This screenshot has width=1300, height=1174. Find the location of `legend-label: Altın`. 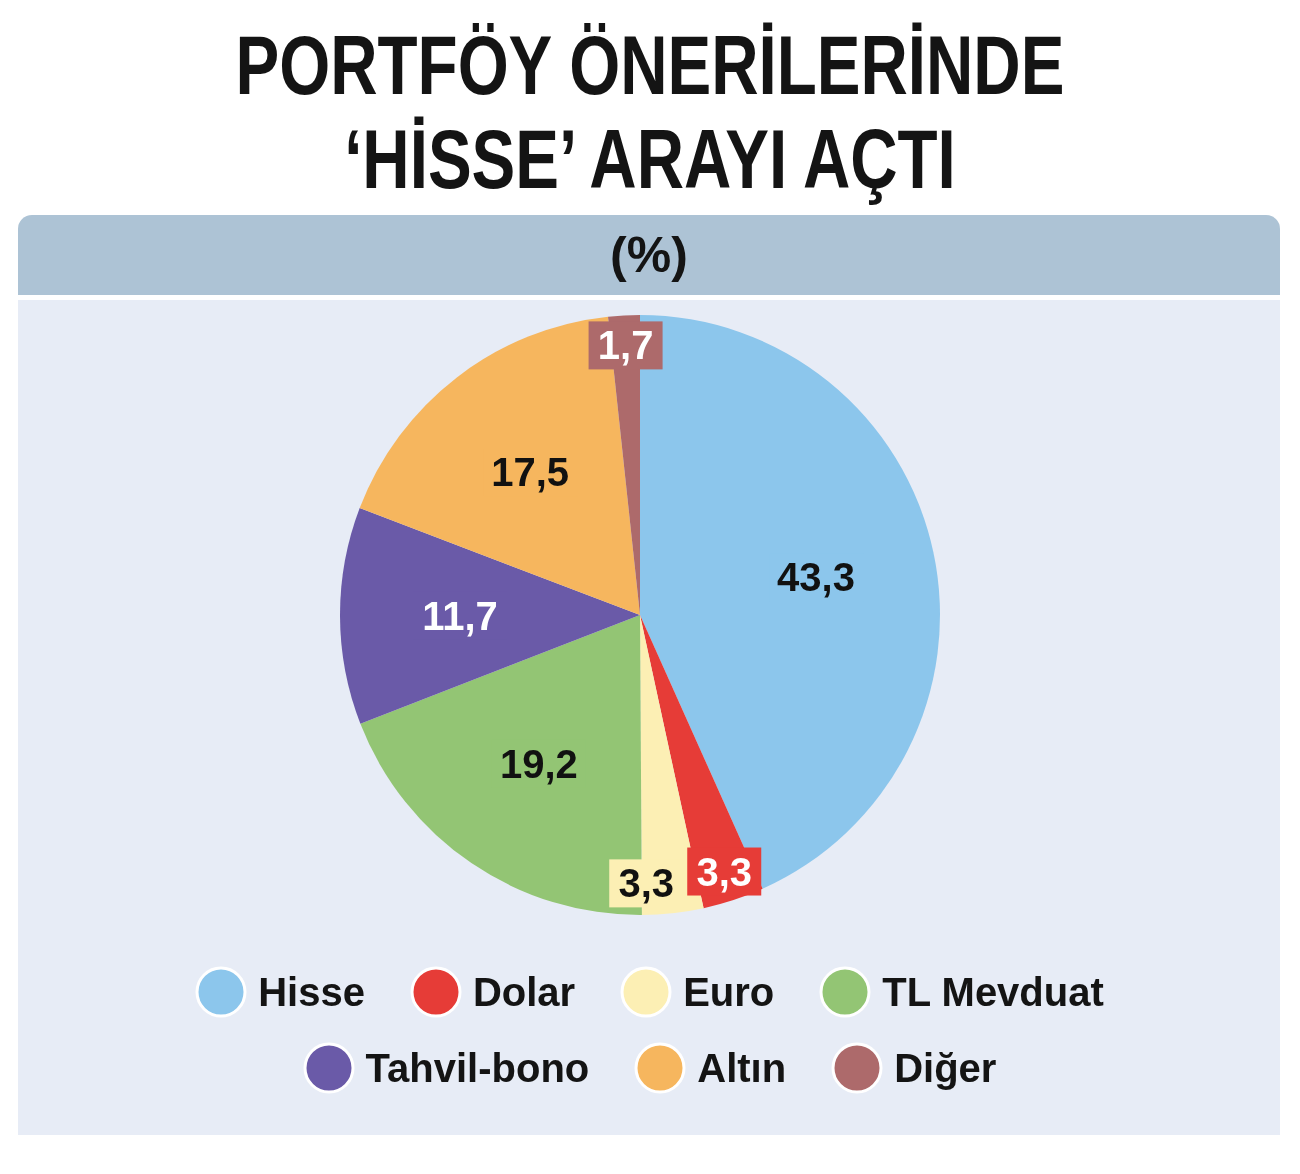

legend-label: Altın is located at coordinates (742, 1067).